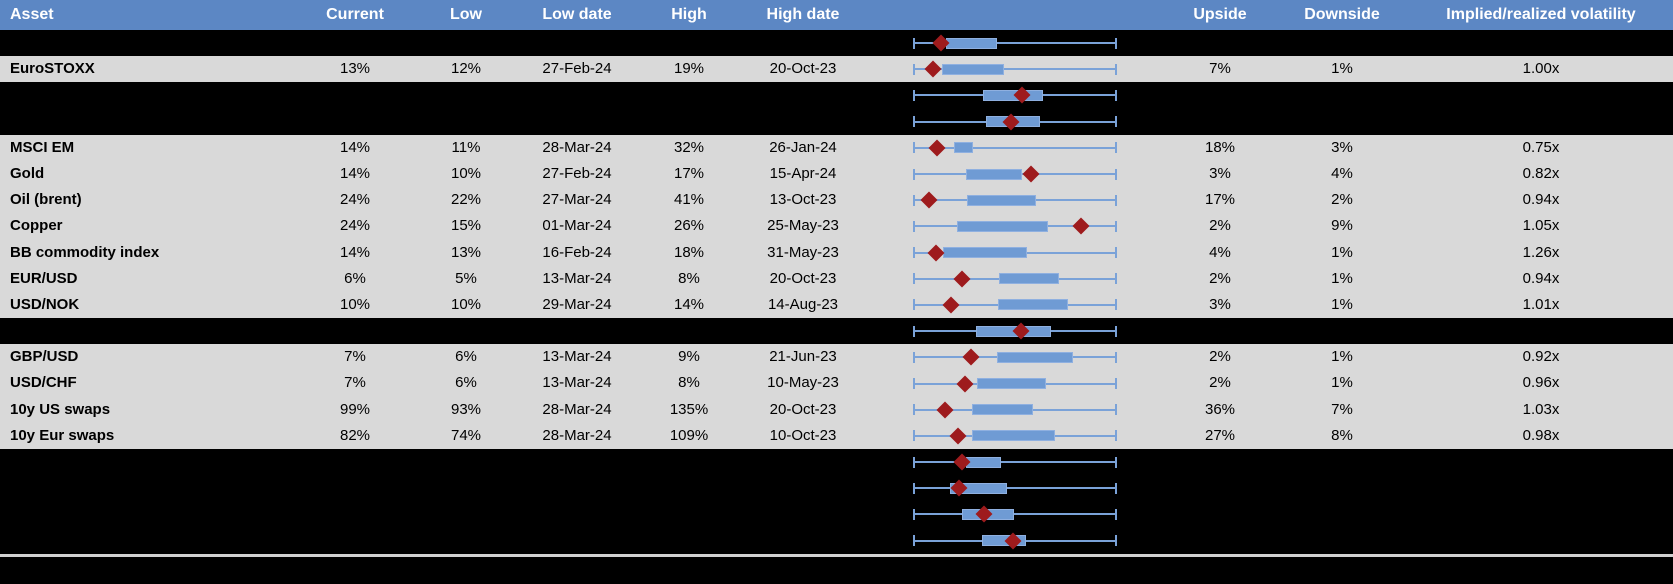  What do you see at coordinates (803, 14) in the screenshot?
I see `header-high-date: High date` at bounding box center [803, 14].